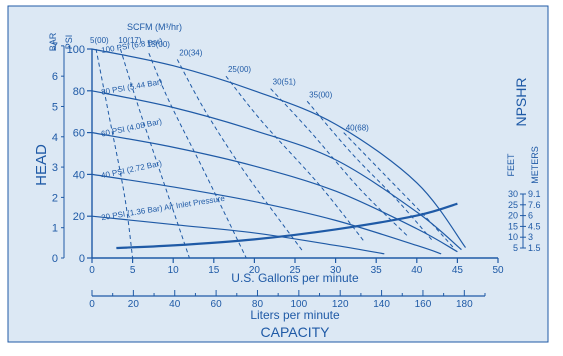 The image size is (563, 356). I want to click on npshr-curve, so click(287, 226).